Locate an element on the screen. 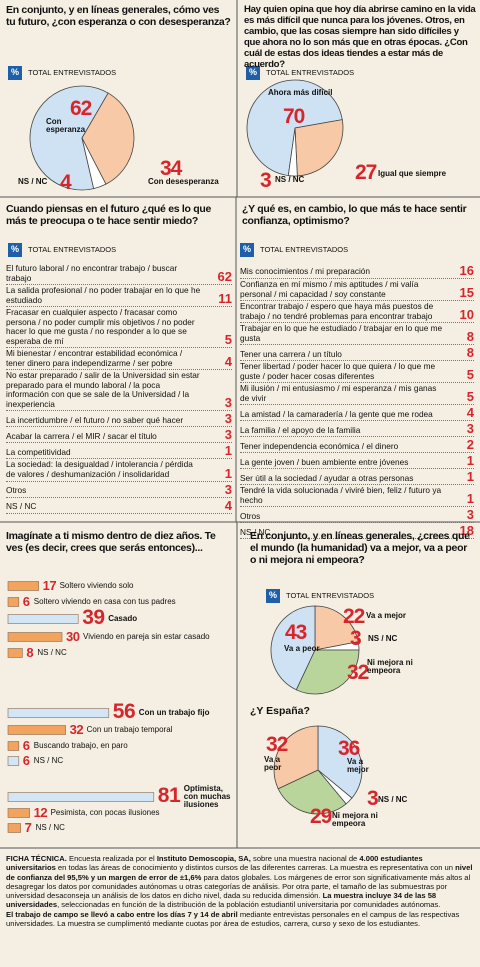 The image size is (480, 967). pie-category-label: Va a peor is located at coordinates (302, 648).